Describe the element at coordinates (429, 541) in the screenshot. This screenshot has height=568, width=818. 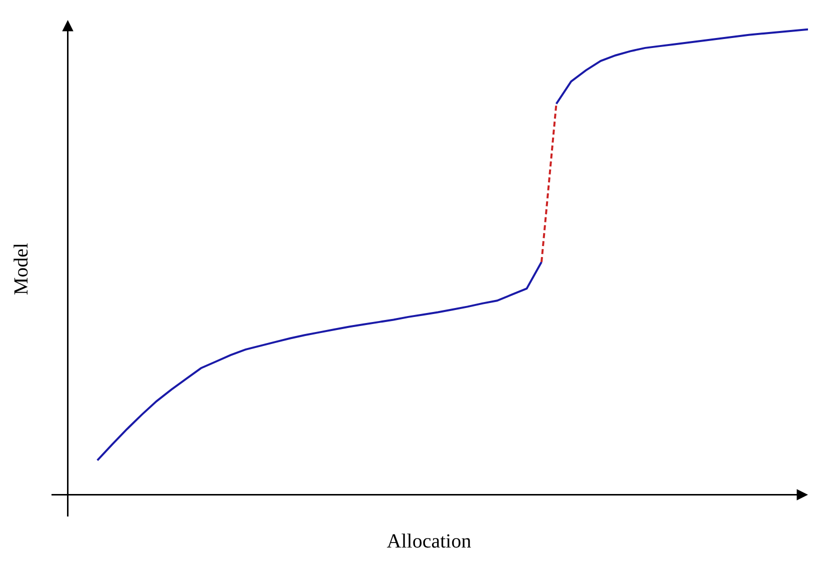
I see `x-axis-title: Allocation` at that location.